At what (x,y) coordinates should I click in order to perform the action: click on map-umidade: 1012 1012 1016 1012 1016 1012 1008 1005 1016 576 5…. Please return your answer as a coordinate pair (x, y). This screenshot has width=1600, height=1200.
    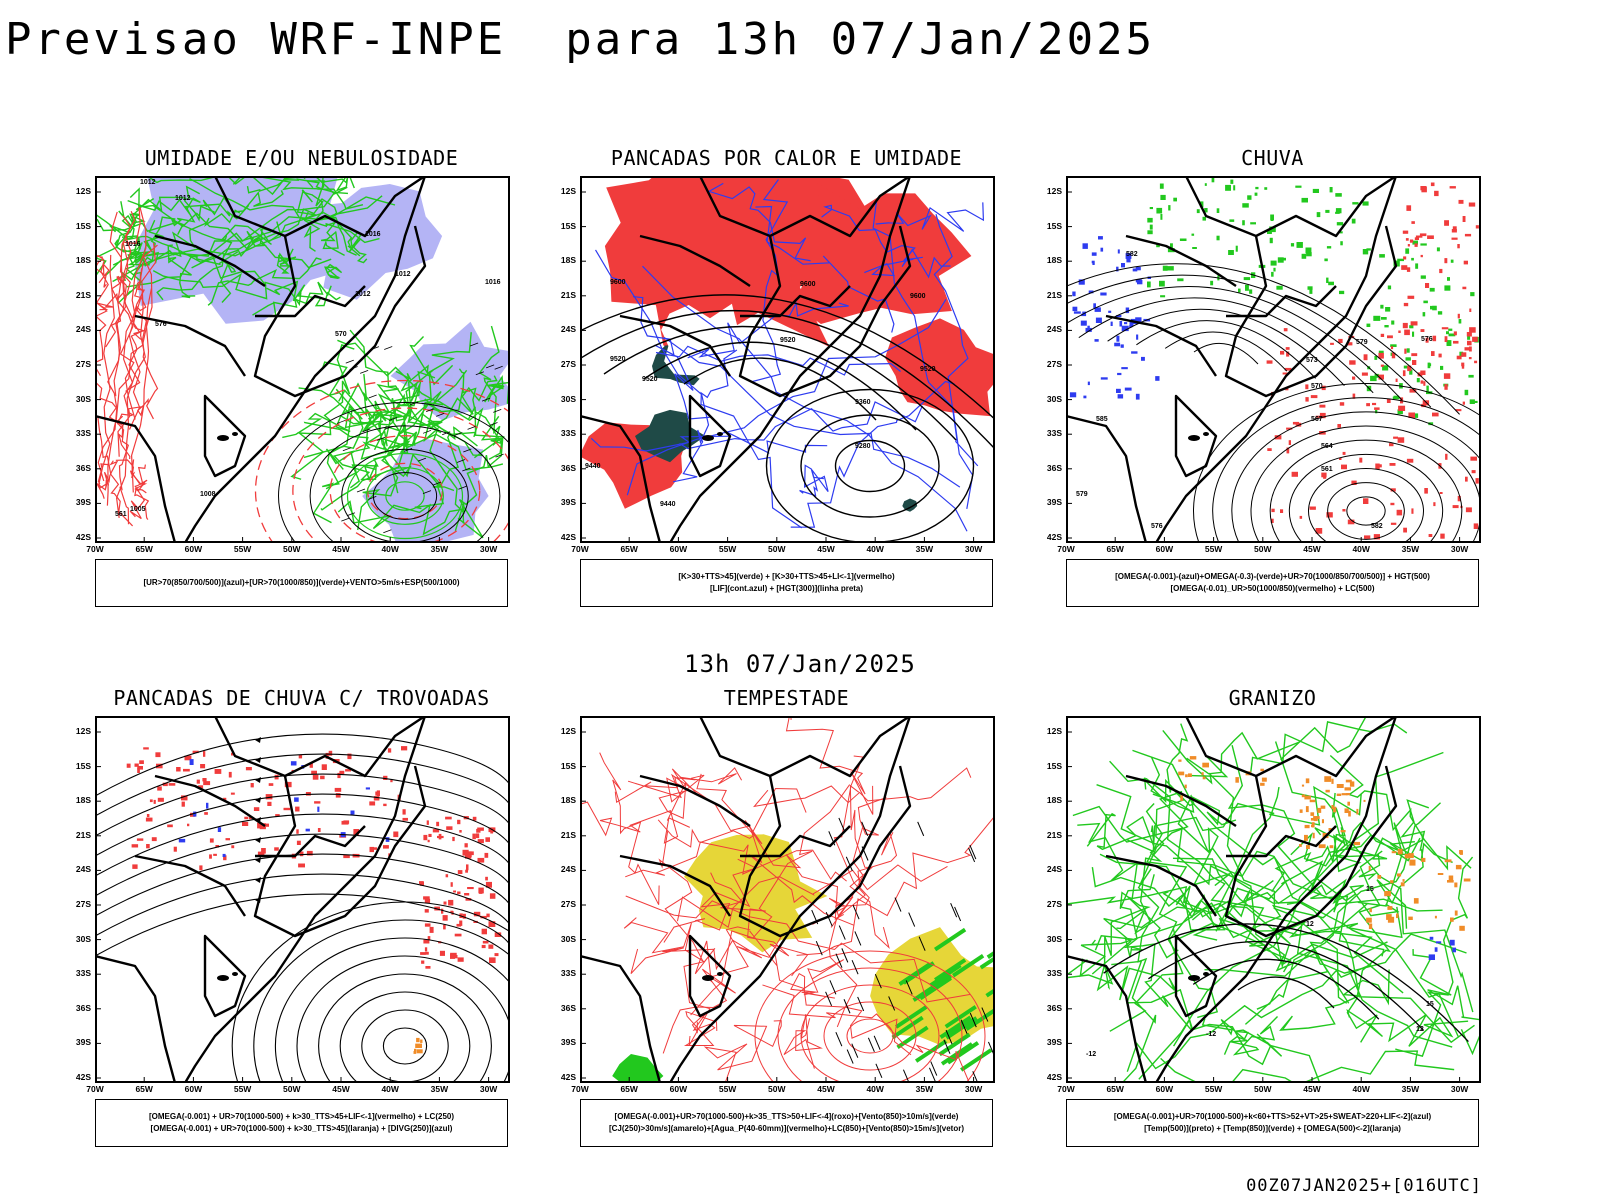
    Looking at the image, I should click on (302, 359).